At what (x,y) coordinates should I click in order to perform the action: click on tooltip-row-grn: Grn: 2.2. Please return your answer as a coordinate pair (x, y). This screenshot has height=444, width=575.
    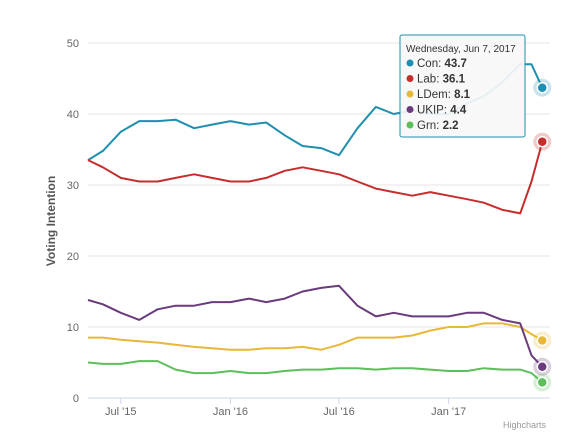
    Looking at the image, I should click on (438, 126).